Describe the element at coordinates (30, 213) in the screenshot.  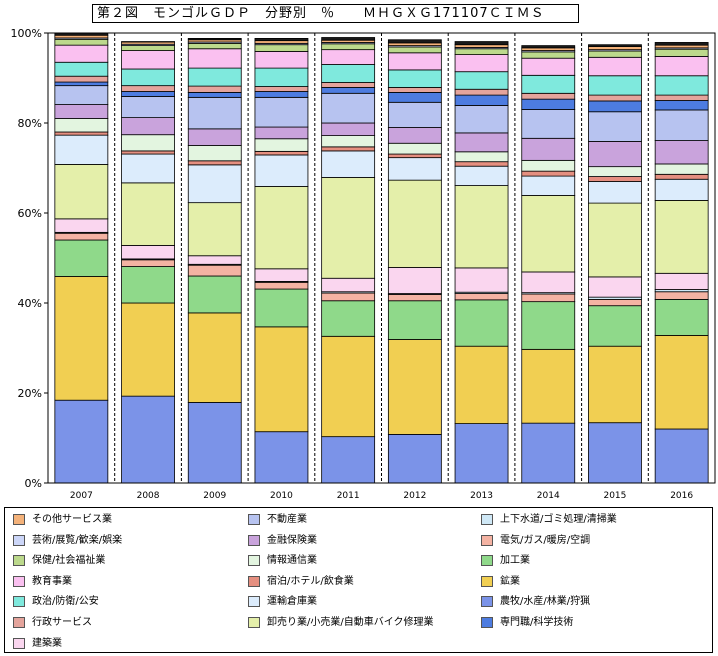
I see `y-tick-label: 60%` at that location.